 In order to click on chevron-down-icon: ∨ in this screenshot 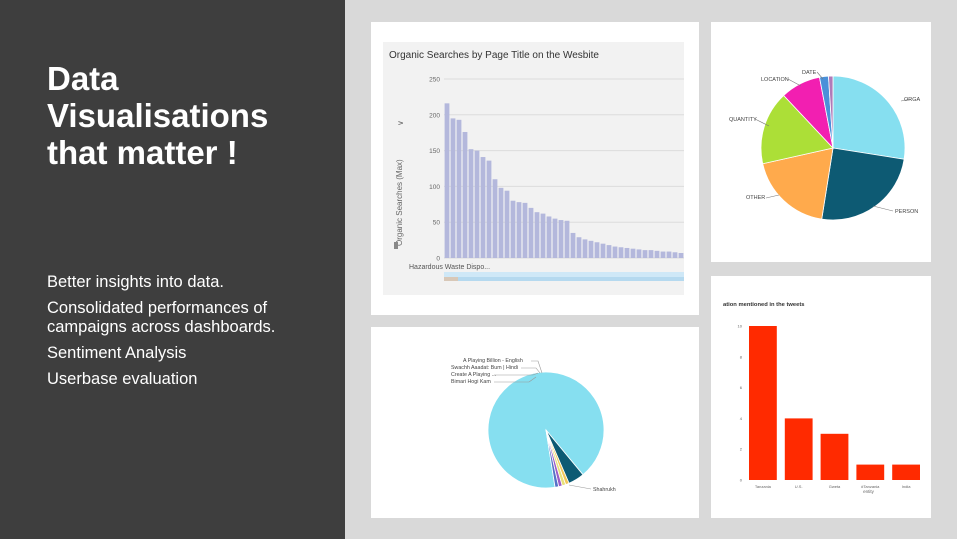, I will do `click(400, 123)`.